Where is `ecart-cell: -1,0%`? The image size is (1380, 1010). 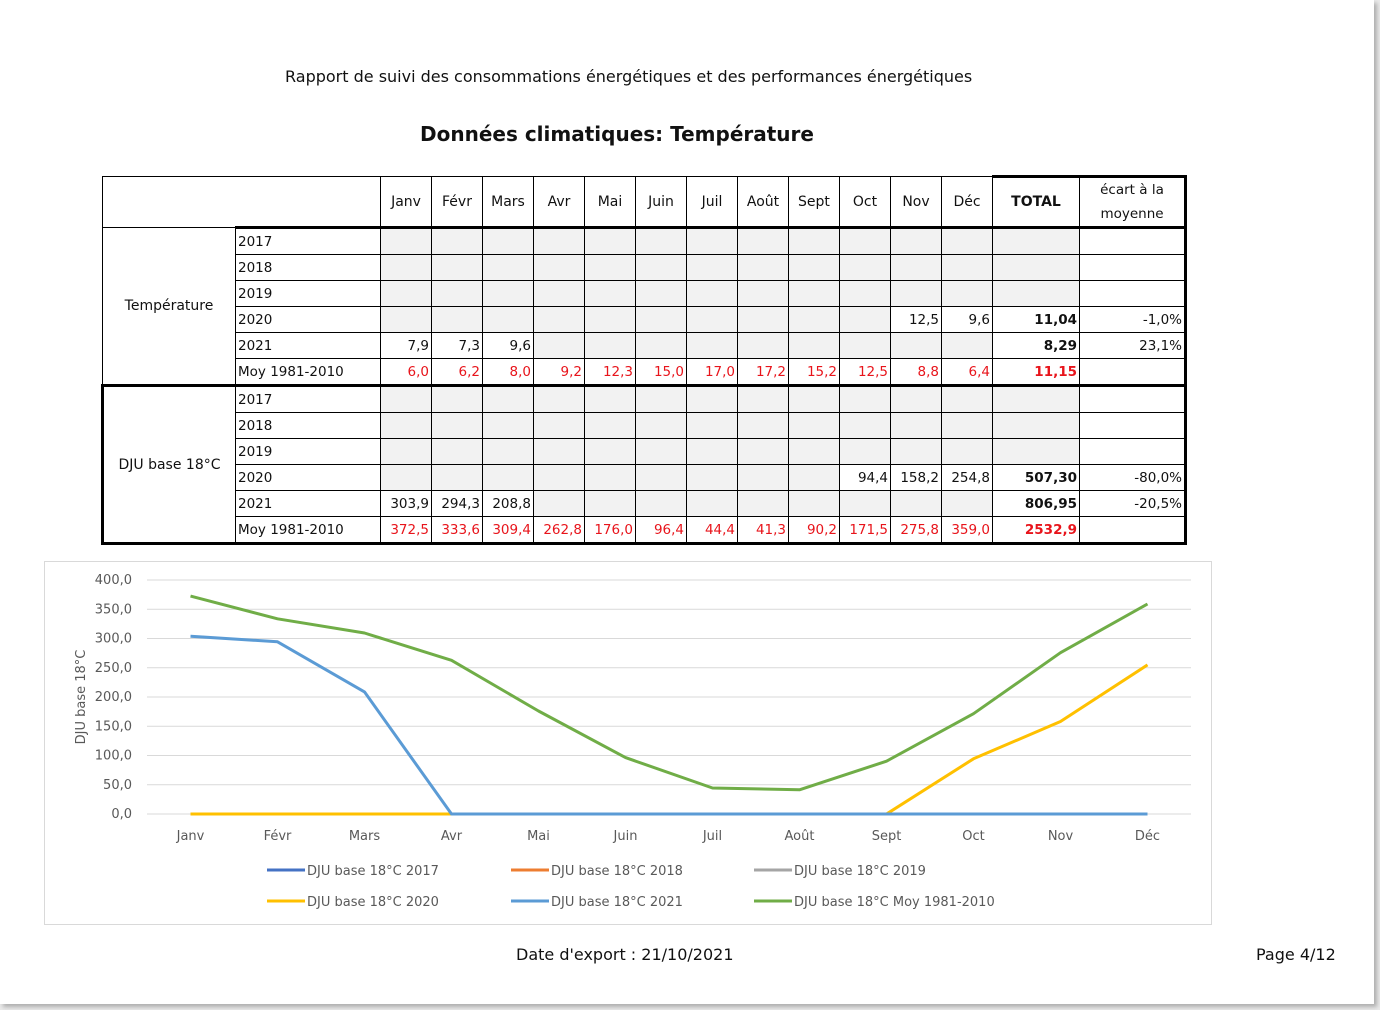
ecart-cell: -1,0% is located at coordinates (1133, 319).